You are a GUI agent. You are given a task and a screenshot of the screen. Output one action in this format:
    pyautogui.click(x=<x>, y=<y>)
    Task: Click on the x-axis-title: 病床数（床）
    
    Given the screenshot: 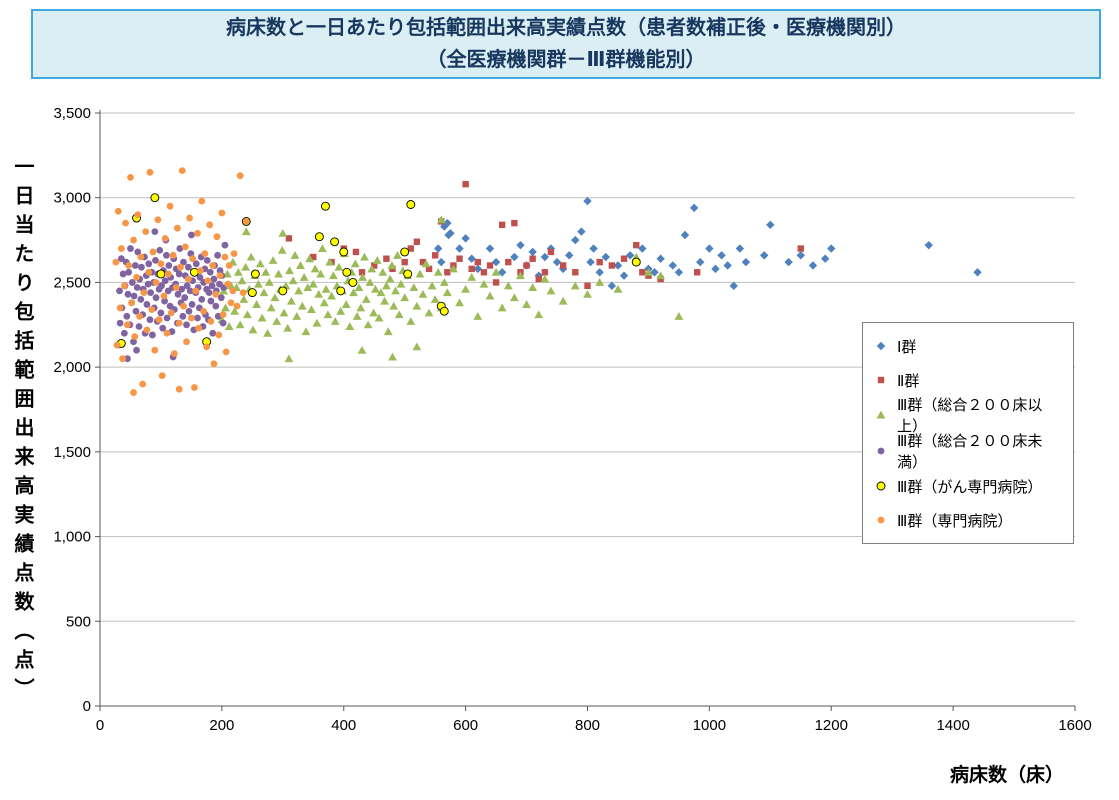 What is the action you would take?
    pyautogui.click(x=1007, y=775)
    